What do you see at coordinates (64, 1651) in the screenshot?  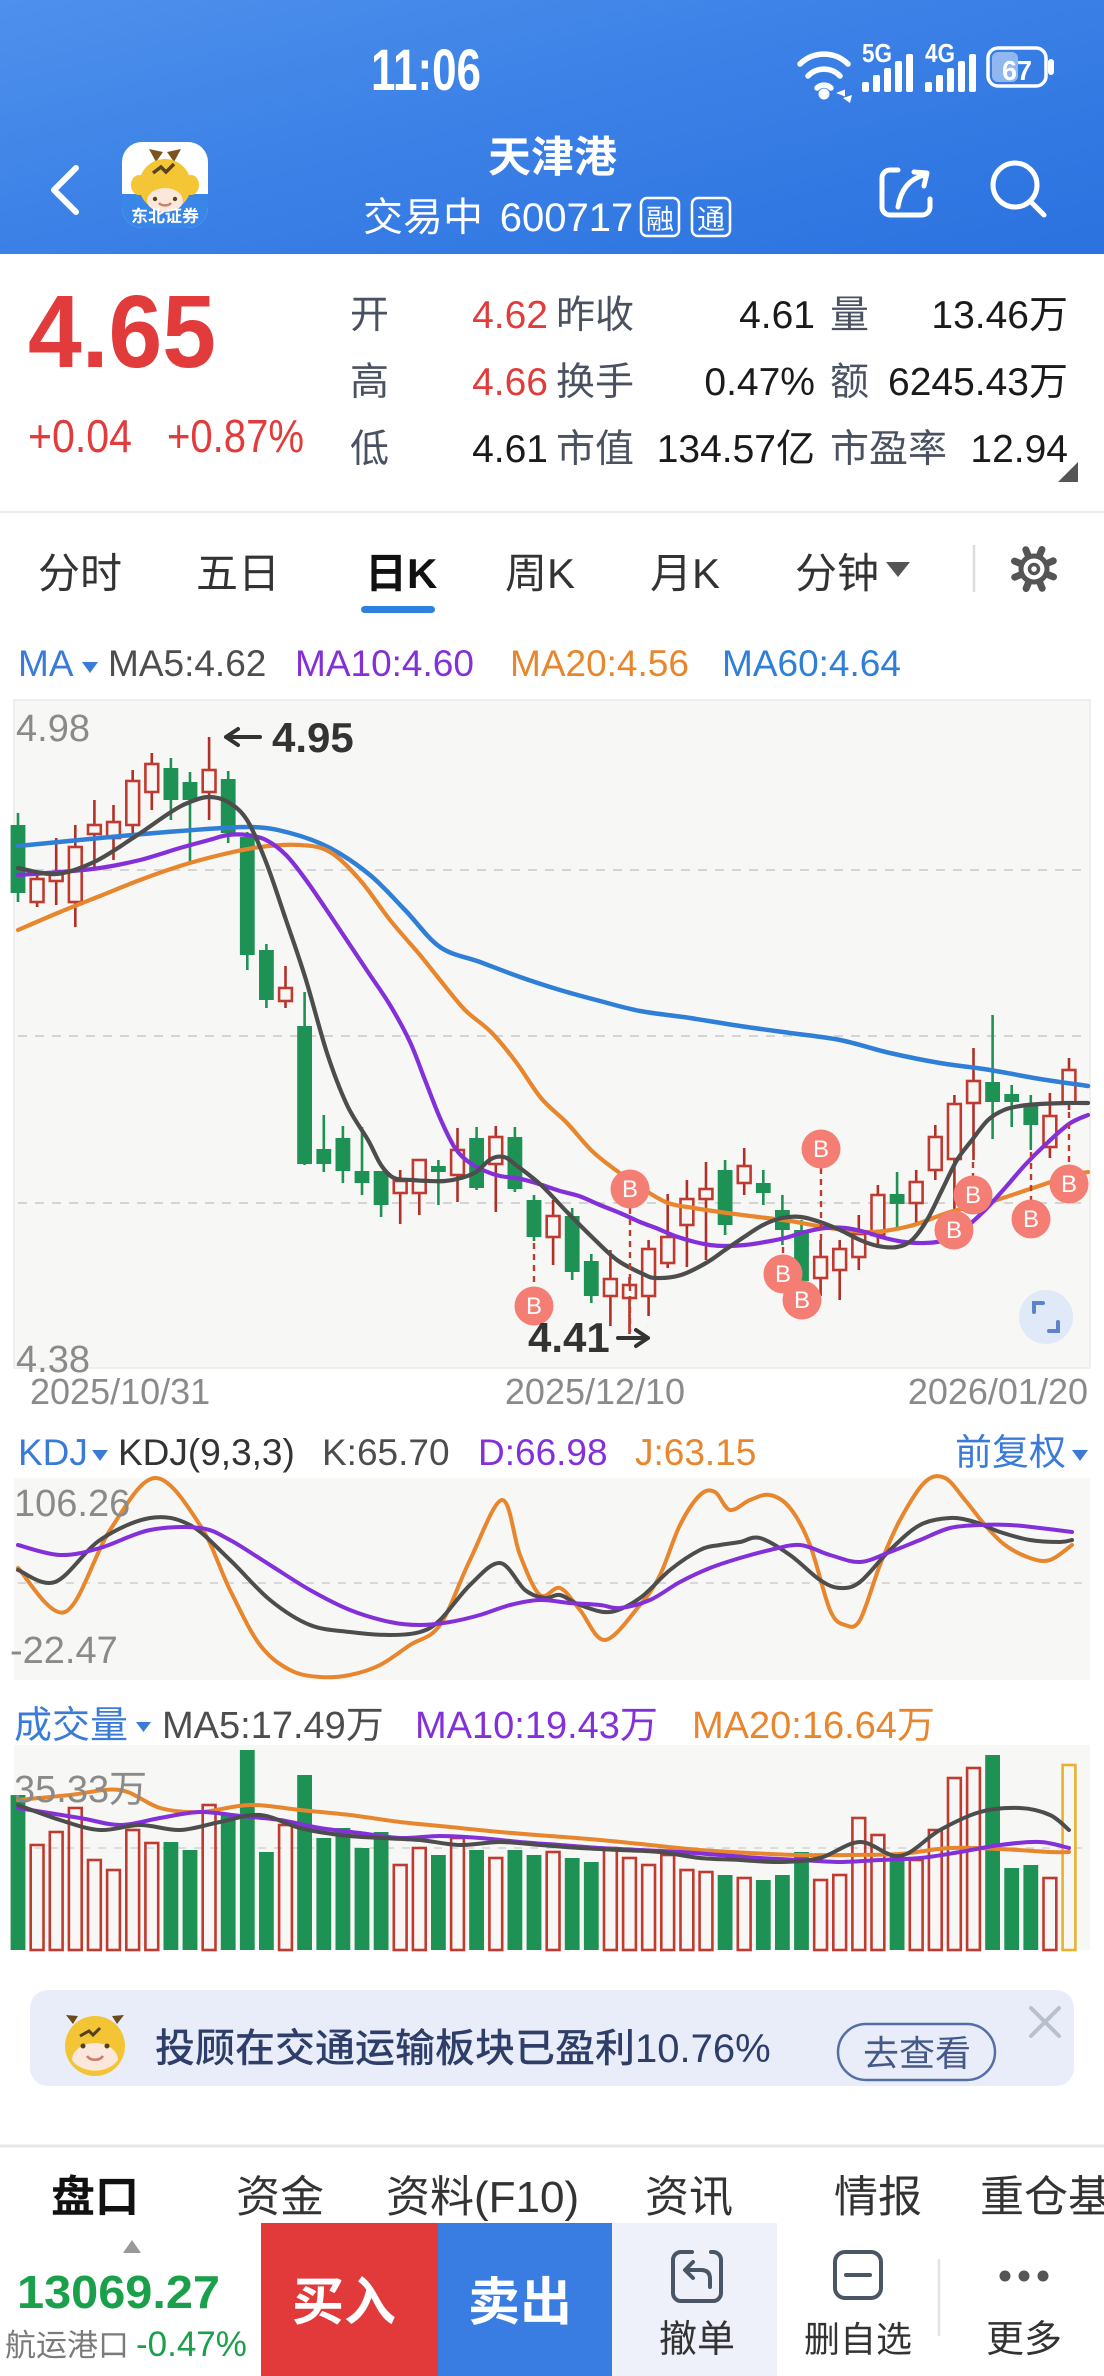 I see `svg-text: -22.47` at bounding box center [64, 1651].